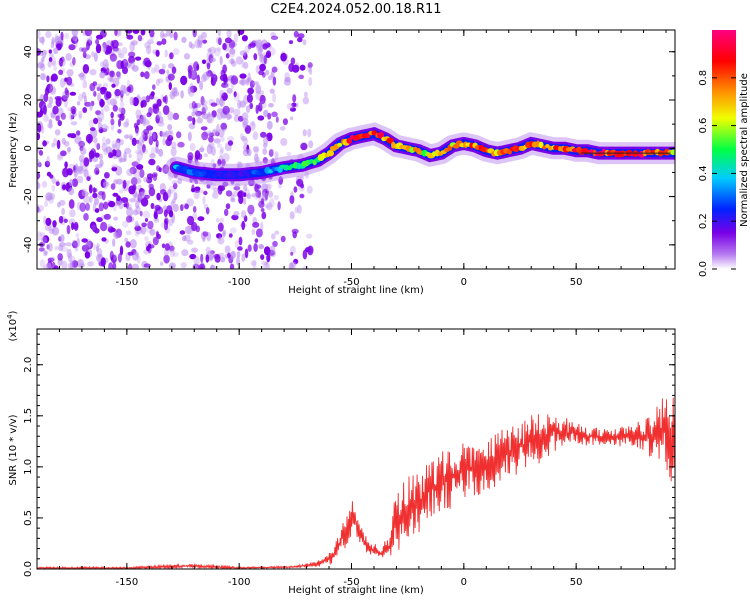 The image size is (750, 604). I want to click on colorbar-tick-label: 0.0, so click(703, 269).